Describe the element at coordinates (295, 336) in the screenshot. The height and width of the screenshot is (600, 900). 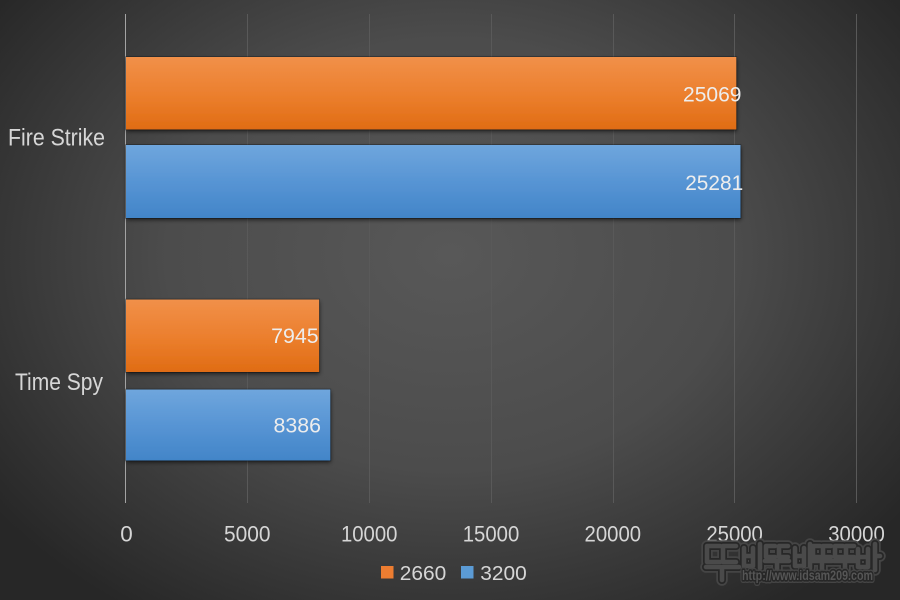
I see `svg-text: 7945` at that location.